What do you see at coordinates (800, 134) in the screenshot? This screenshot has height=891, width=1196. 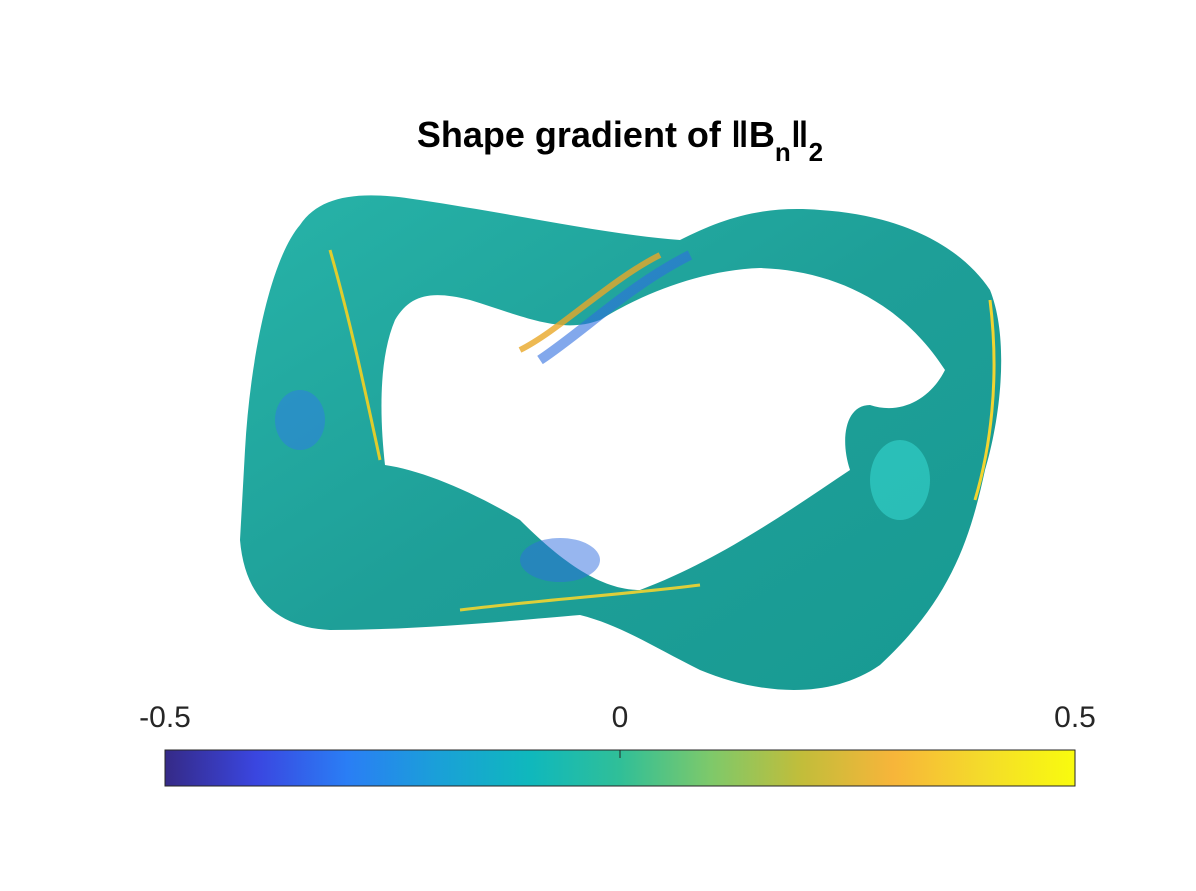 I see `title-part: ‖` at bounding box center [800, 134].